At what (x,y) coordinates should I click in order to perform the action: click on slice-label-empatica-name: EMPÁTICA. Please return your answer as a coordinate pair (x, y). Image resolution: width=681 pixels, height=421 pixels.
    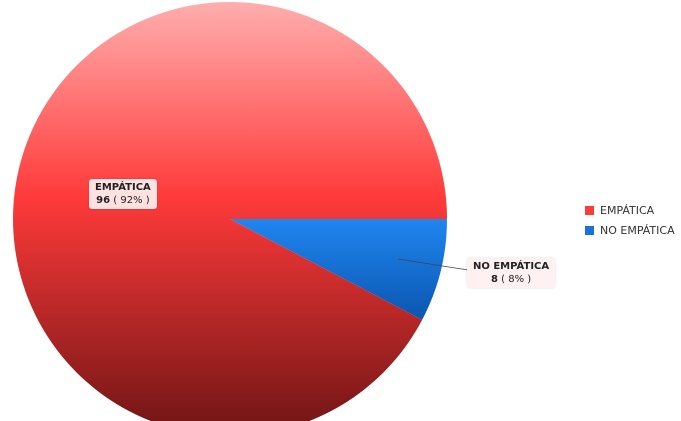
    Looking at the image, I should click on (123, 187).